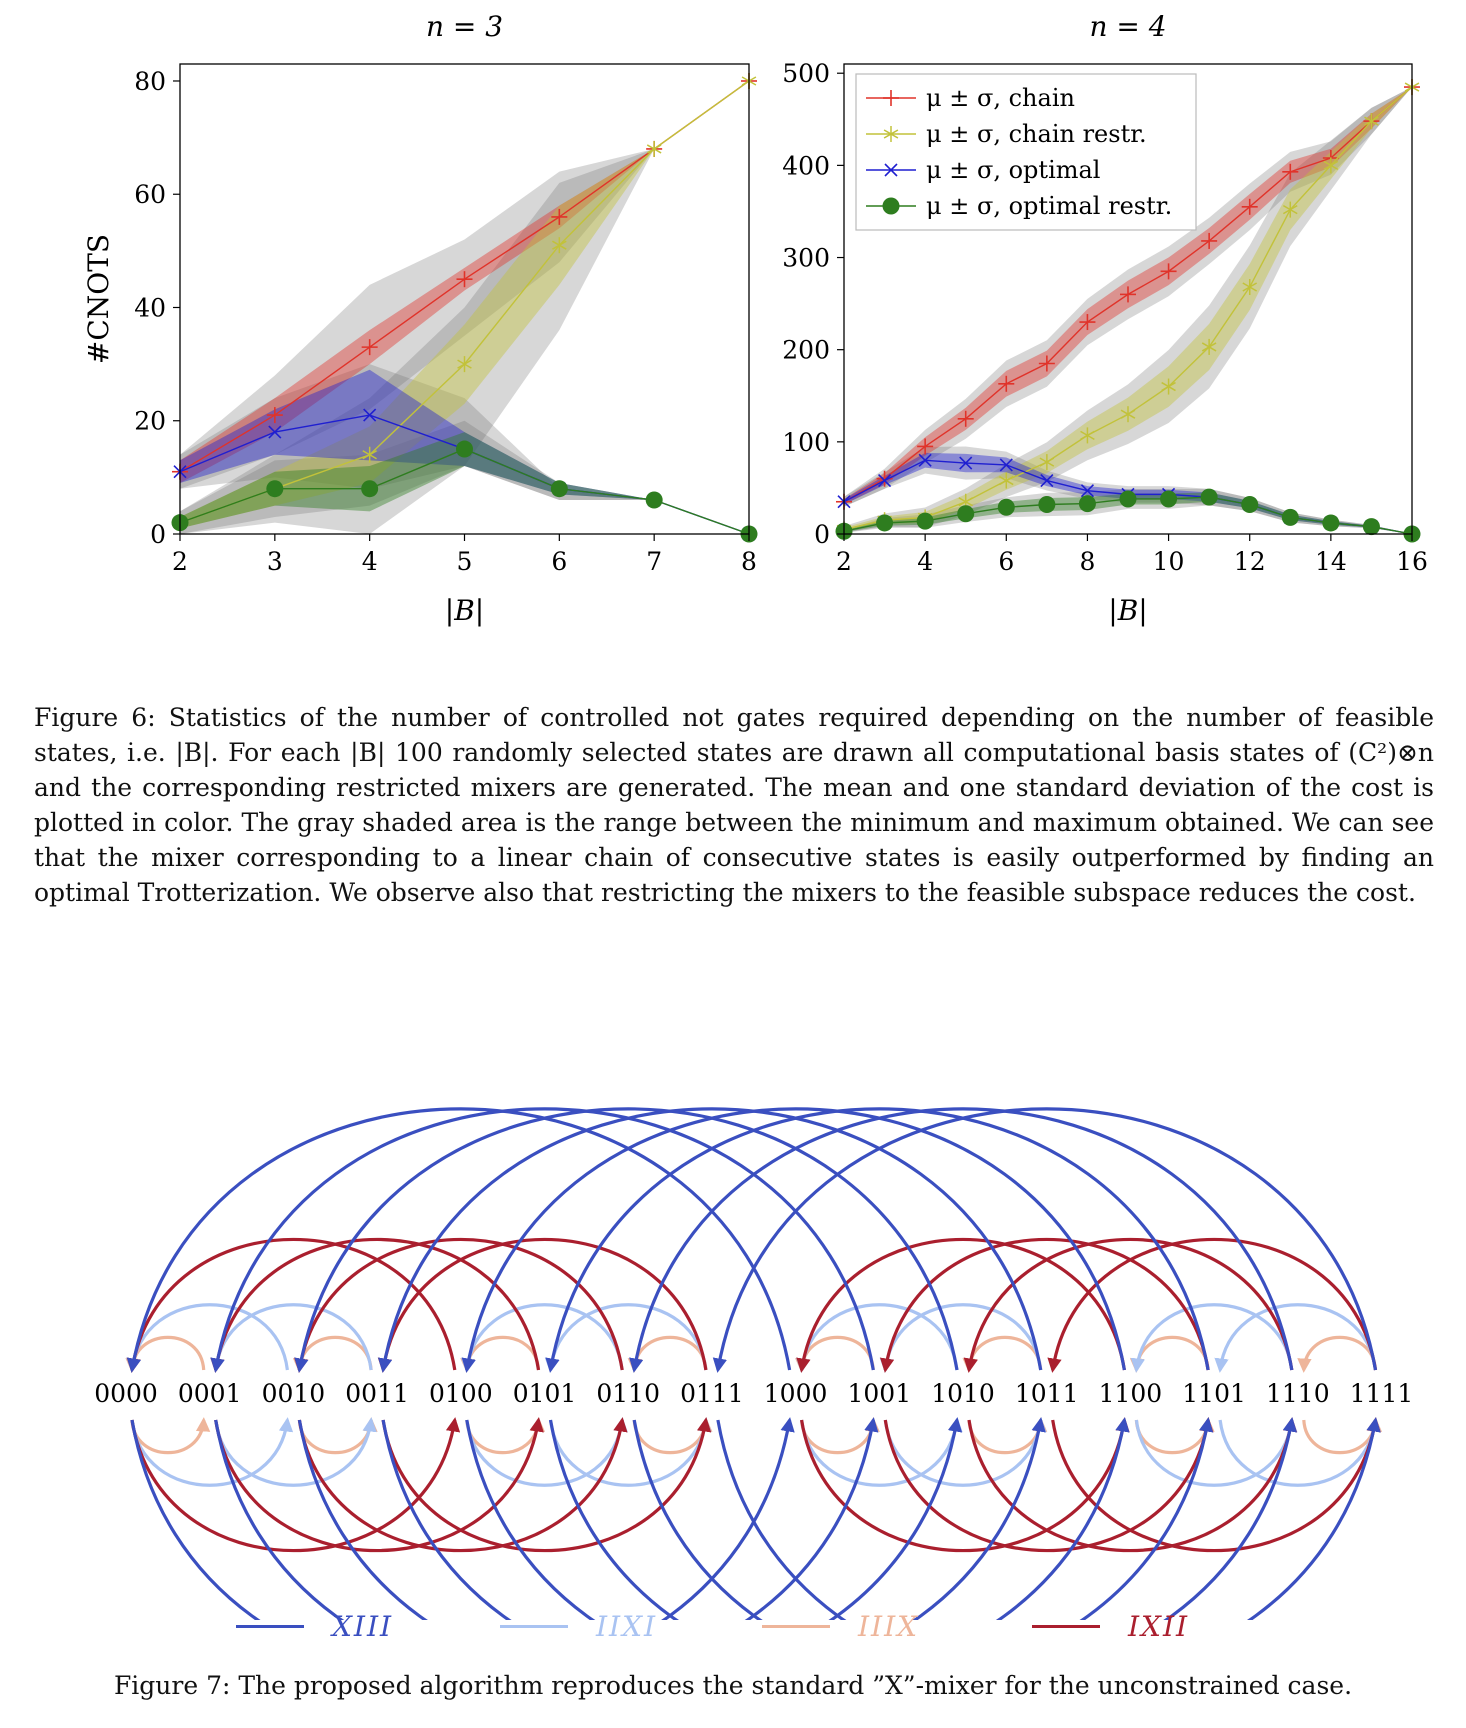  I want to click on state-label-1000: 1000, so click(796, 1393).